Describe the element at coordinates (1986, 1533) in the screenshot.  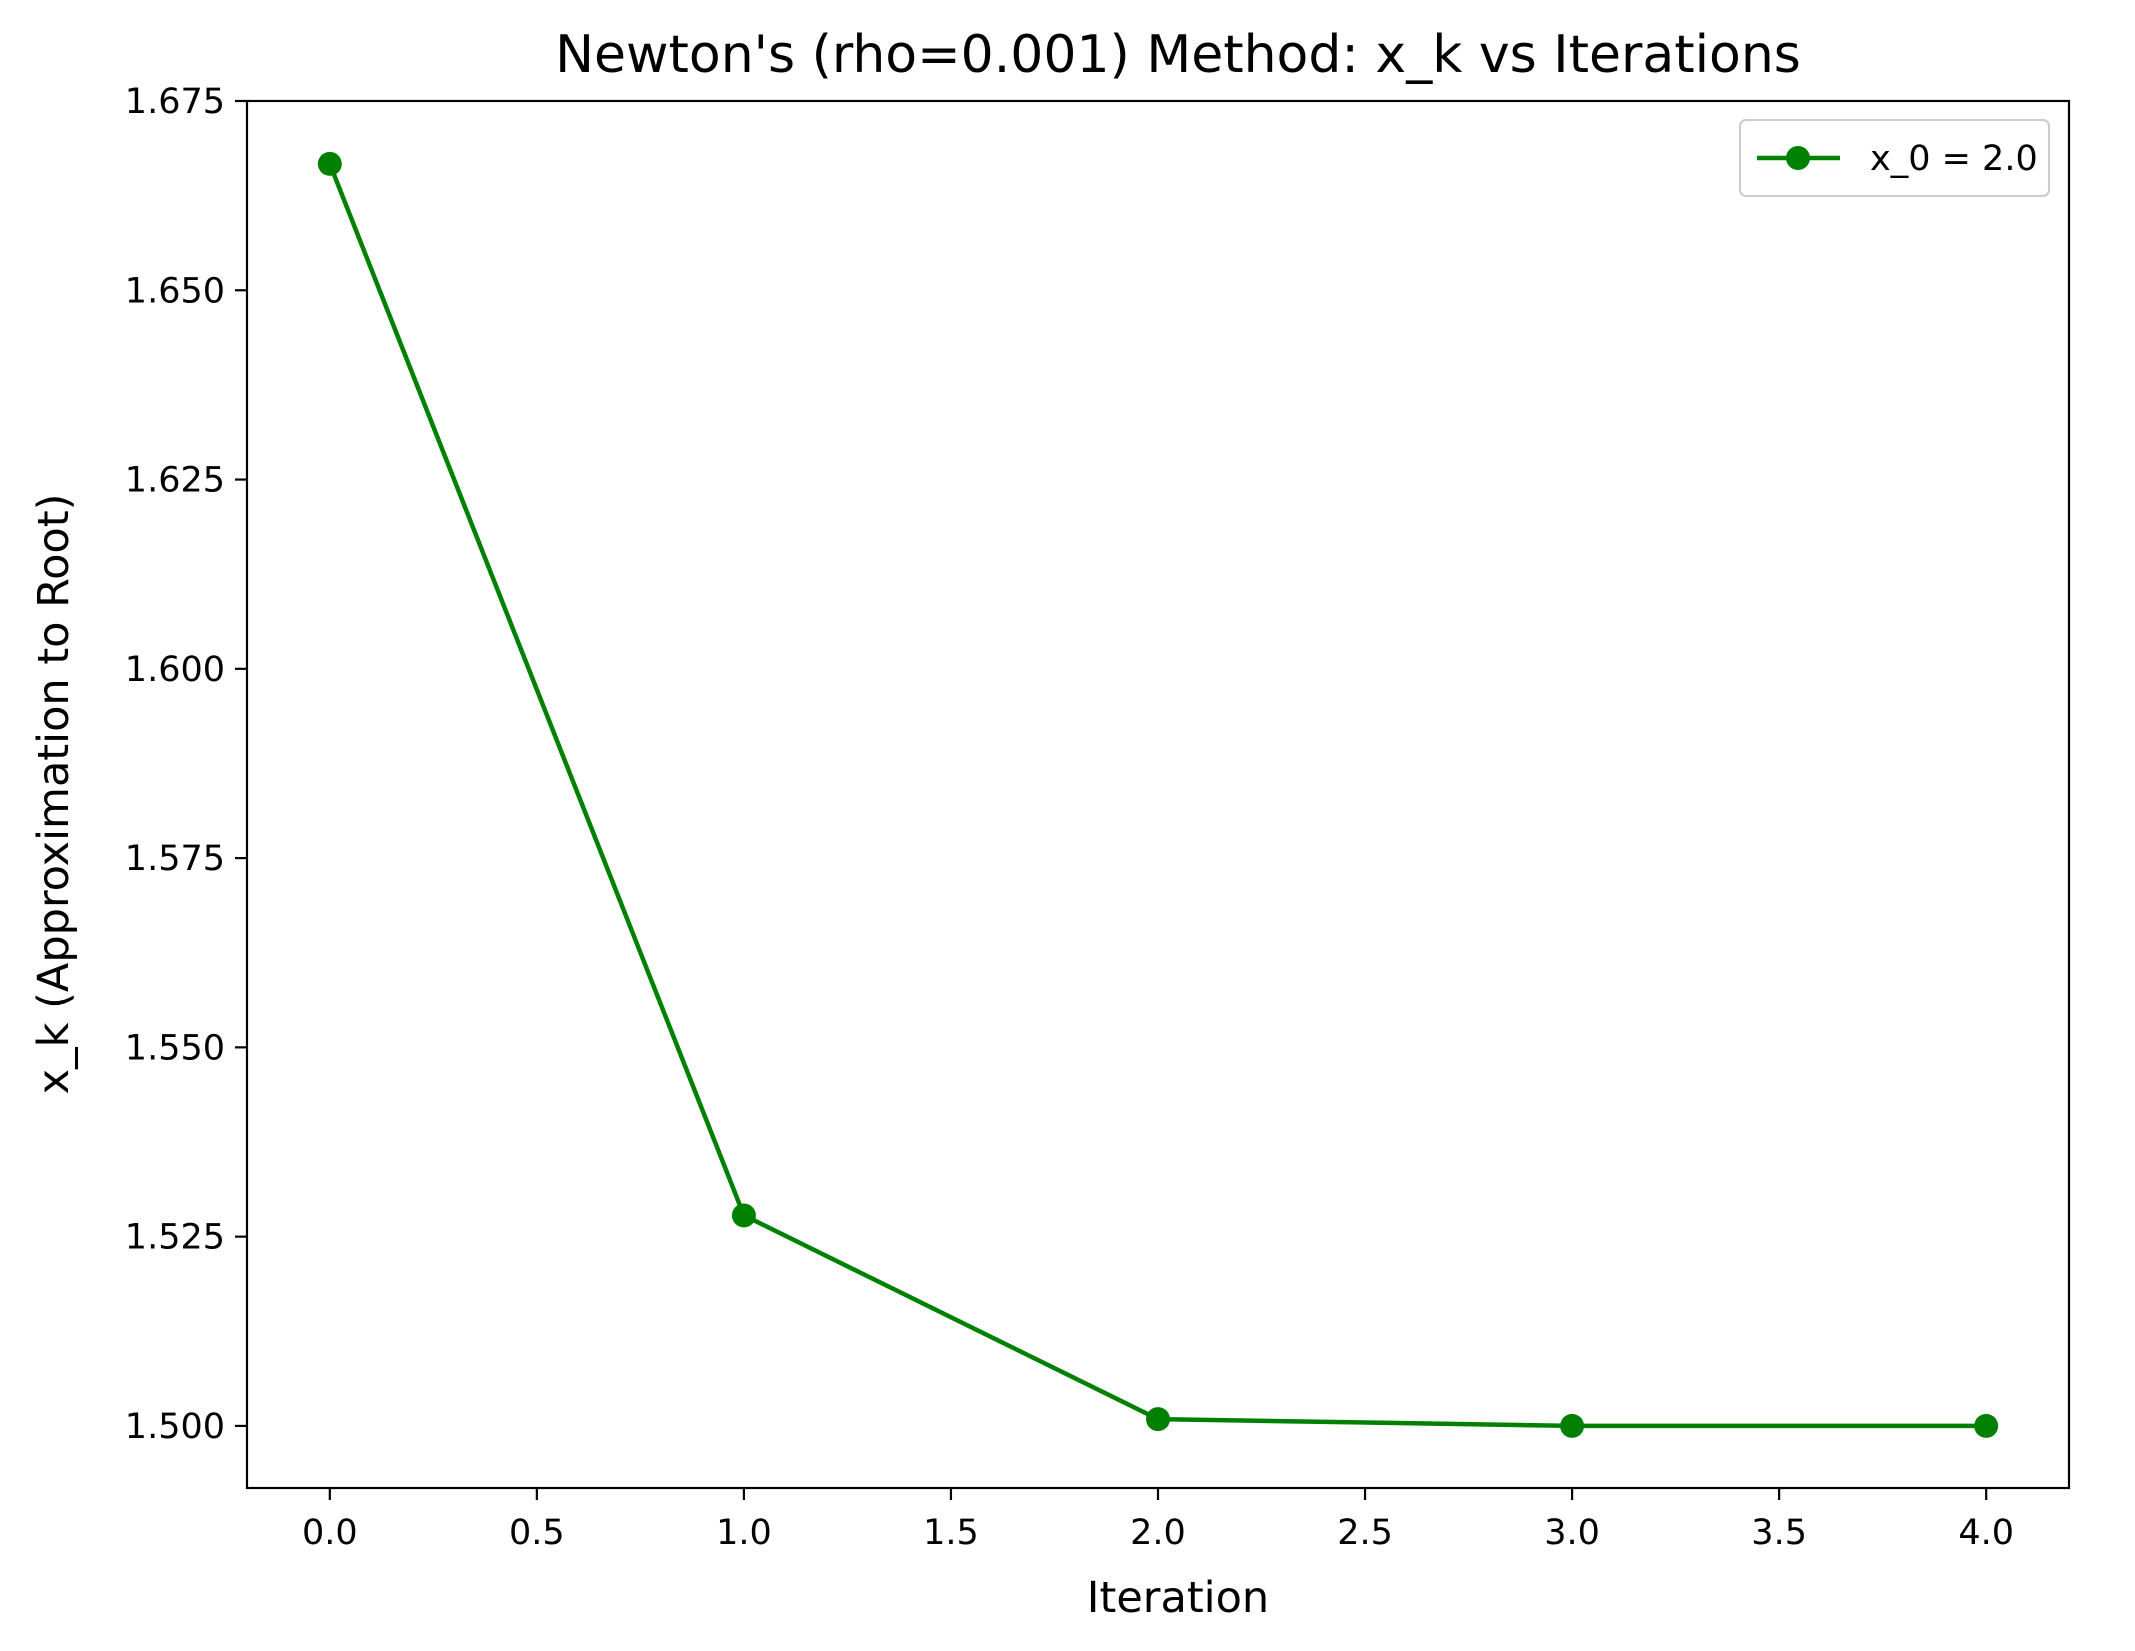
I see `x-tick-label: 4.0` at that location.